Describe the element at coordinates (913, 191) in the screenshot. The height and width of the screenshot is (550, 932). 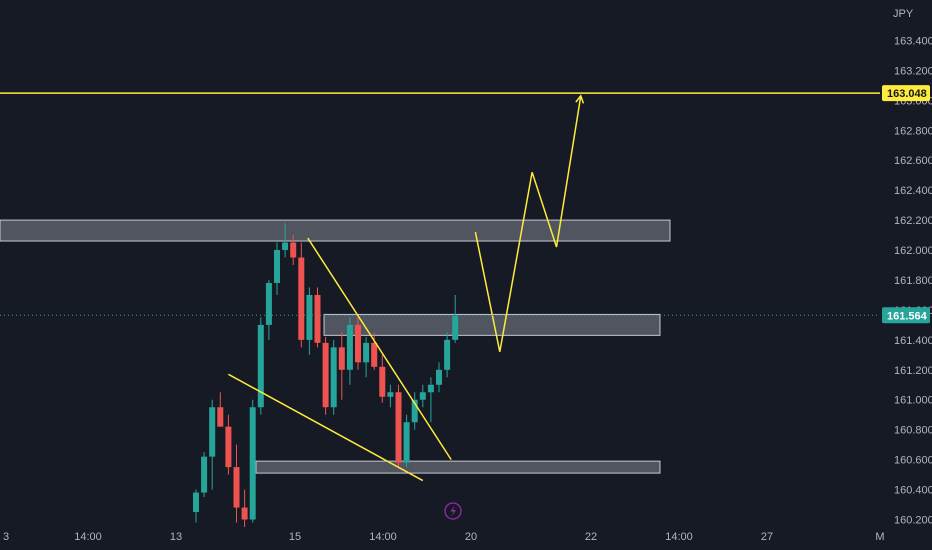
I see `price-tick-label: 162.400` at that location.